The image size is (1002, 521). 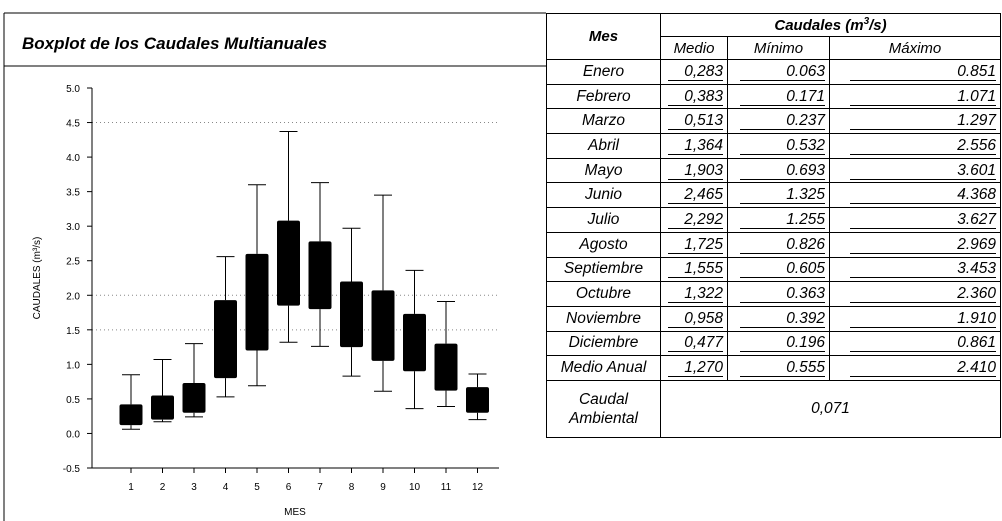 What do you see at coordinates (778, 170) in the screenshot?
I see `minimo-cell: 0.693` at bounding box center [778, 170].